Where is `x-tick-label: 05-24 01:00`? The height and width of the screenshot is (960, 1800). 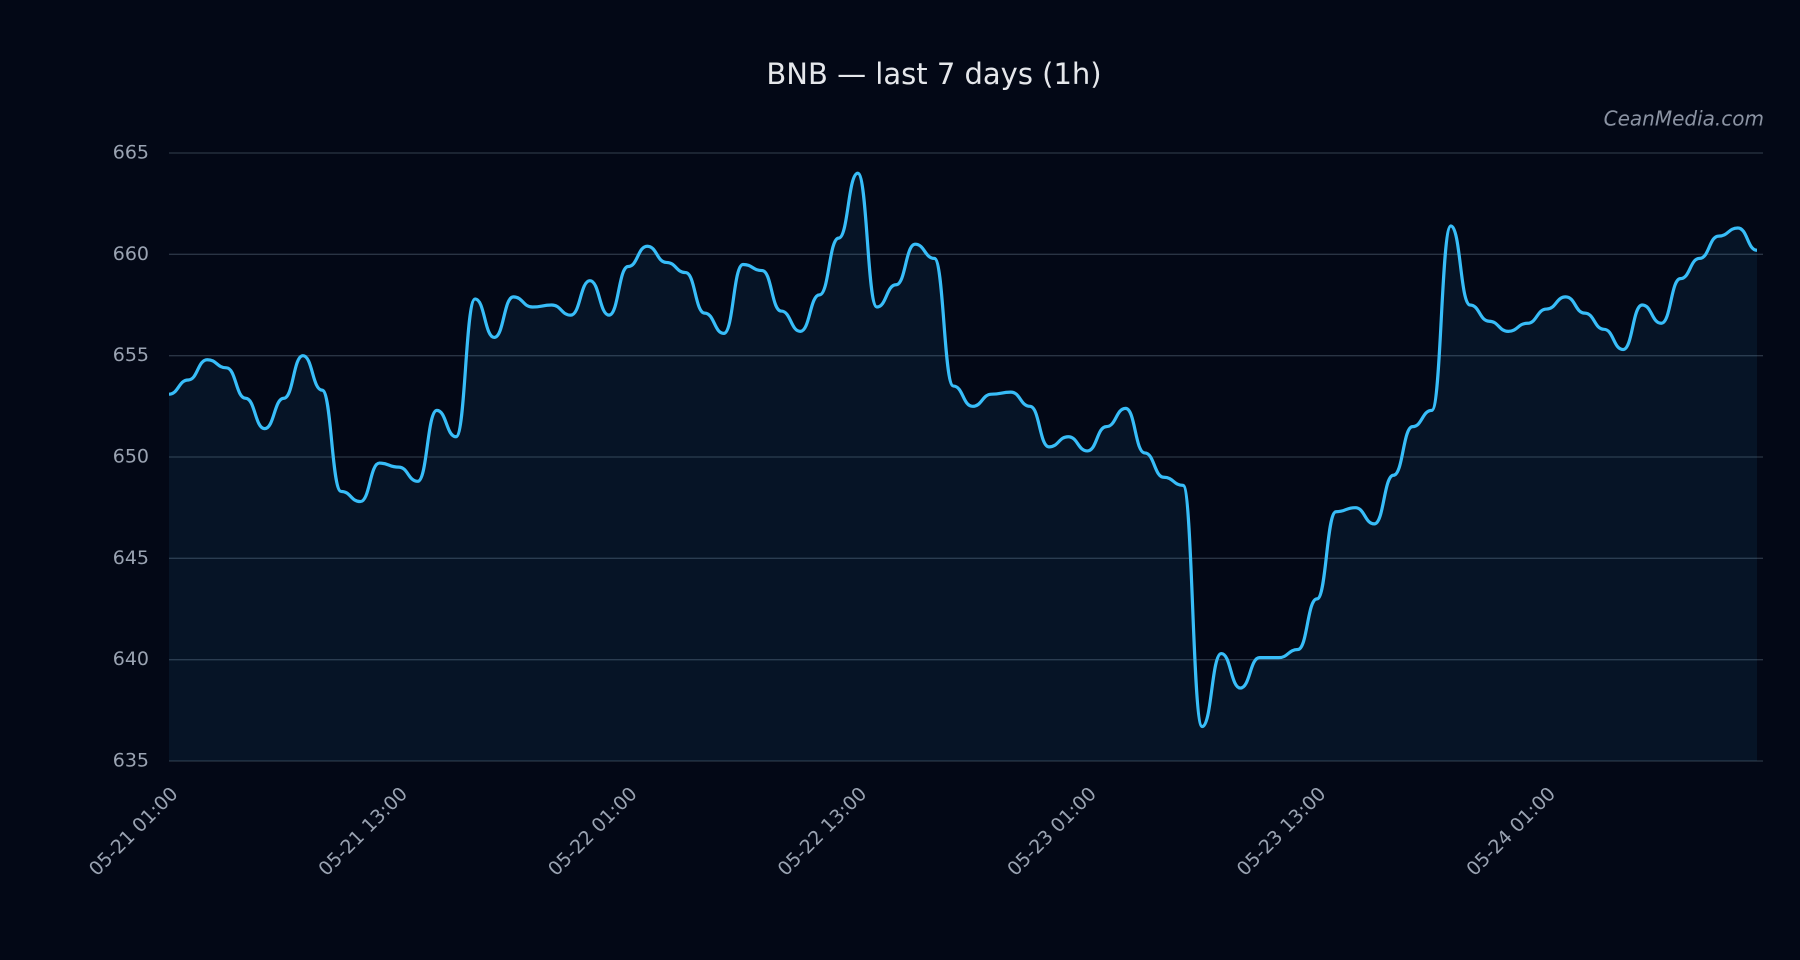
x-tick-label: 05-24 01:00 is located at coordinates (1511, 832).